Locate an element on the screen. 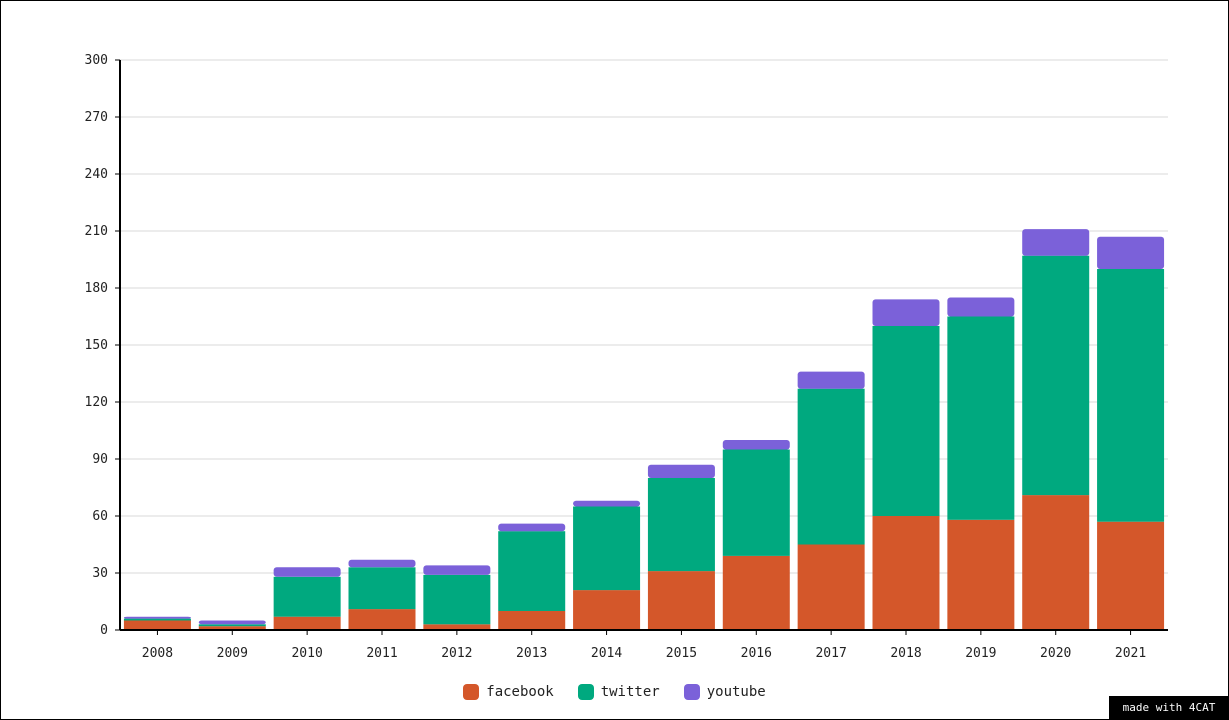 This screenshot has width=1229, height=720. bar-facebook-2018 is located at coordinates (906, 573).